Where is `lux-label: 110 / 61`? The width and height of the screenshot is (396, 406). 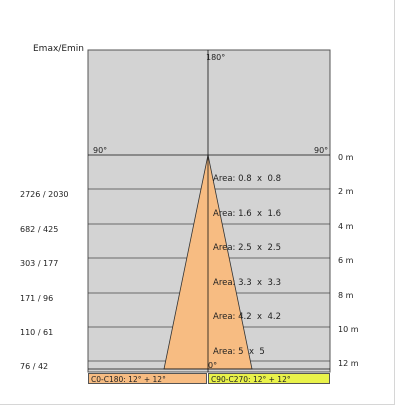
lux-label: 110 / 61 is located at coordinates (37, 332).